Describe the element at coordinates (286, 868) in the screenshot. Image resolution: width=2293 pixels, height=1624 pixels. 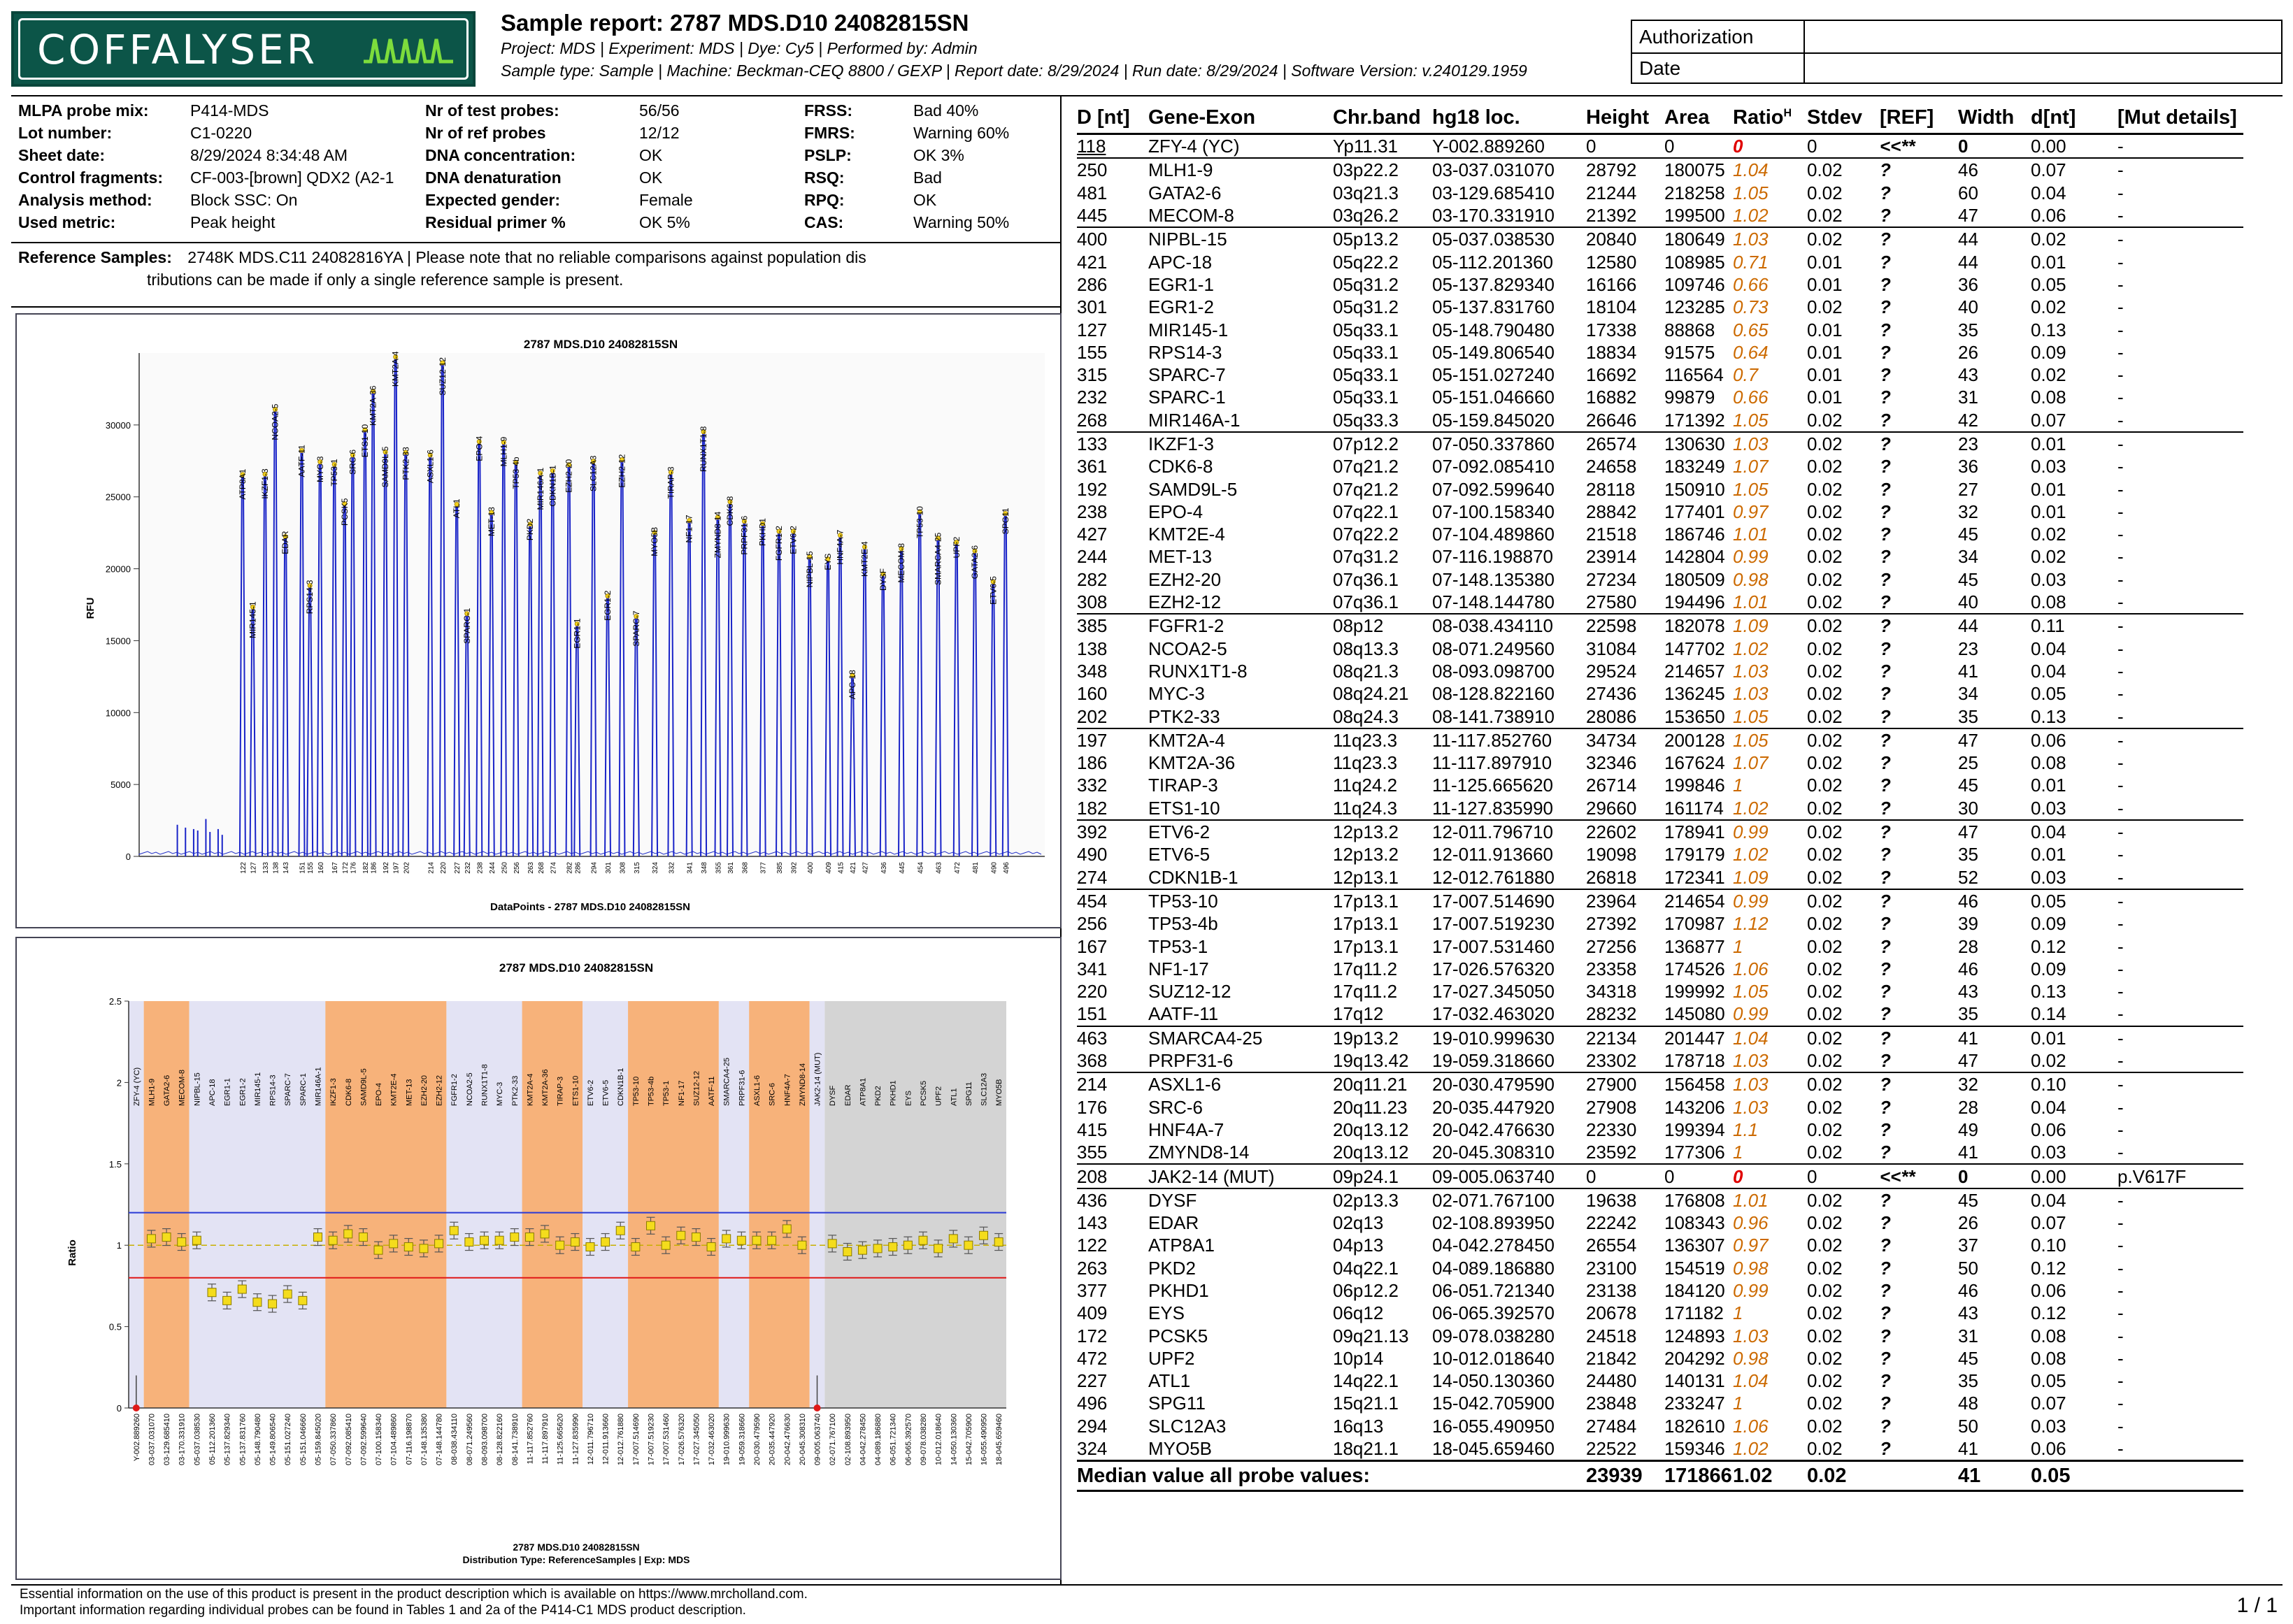
I see `peak-size-label: 143` at that location.